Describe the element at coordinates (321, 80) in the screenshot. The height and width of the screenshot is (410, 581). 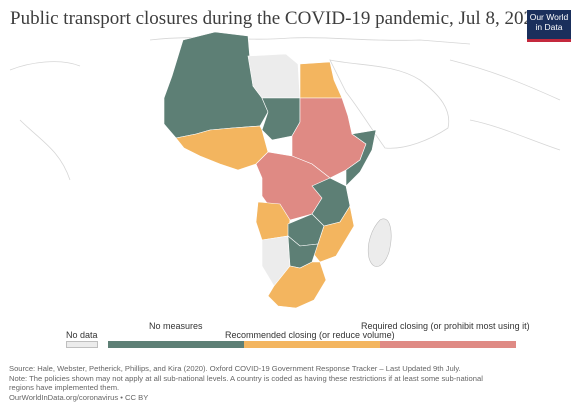
I see `region-egypt-recommended` at that location.